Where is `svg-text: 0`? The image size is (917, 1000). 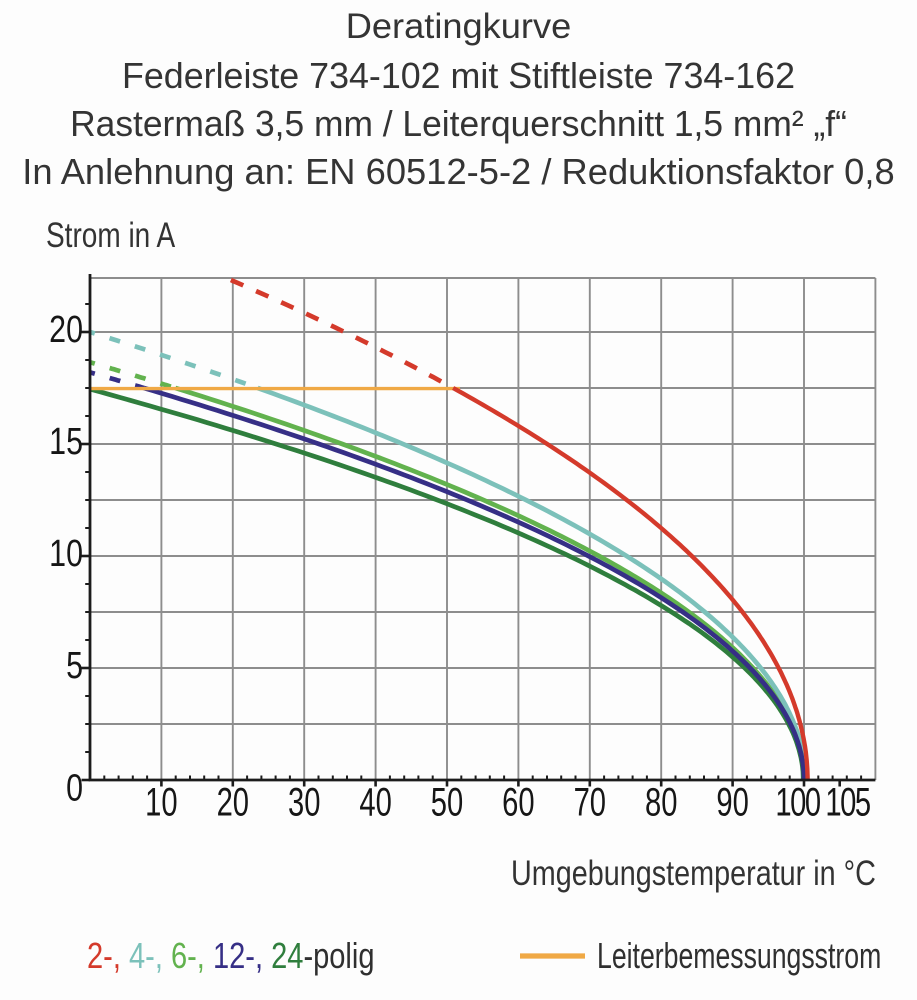
svg-text: 0 is located at coordinates (74, 788).